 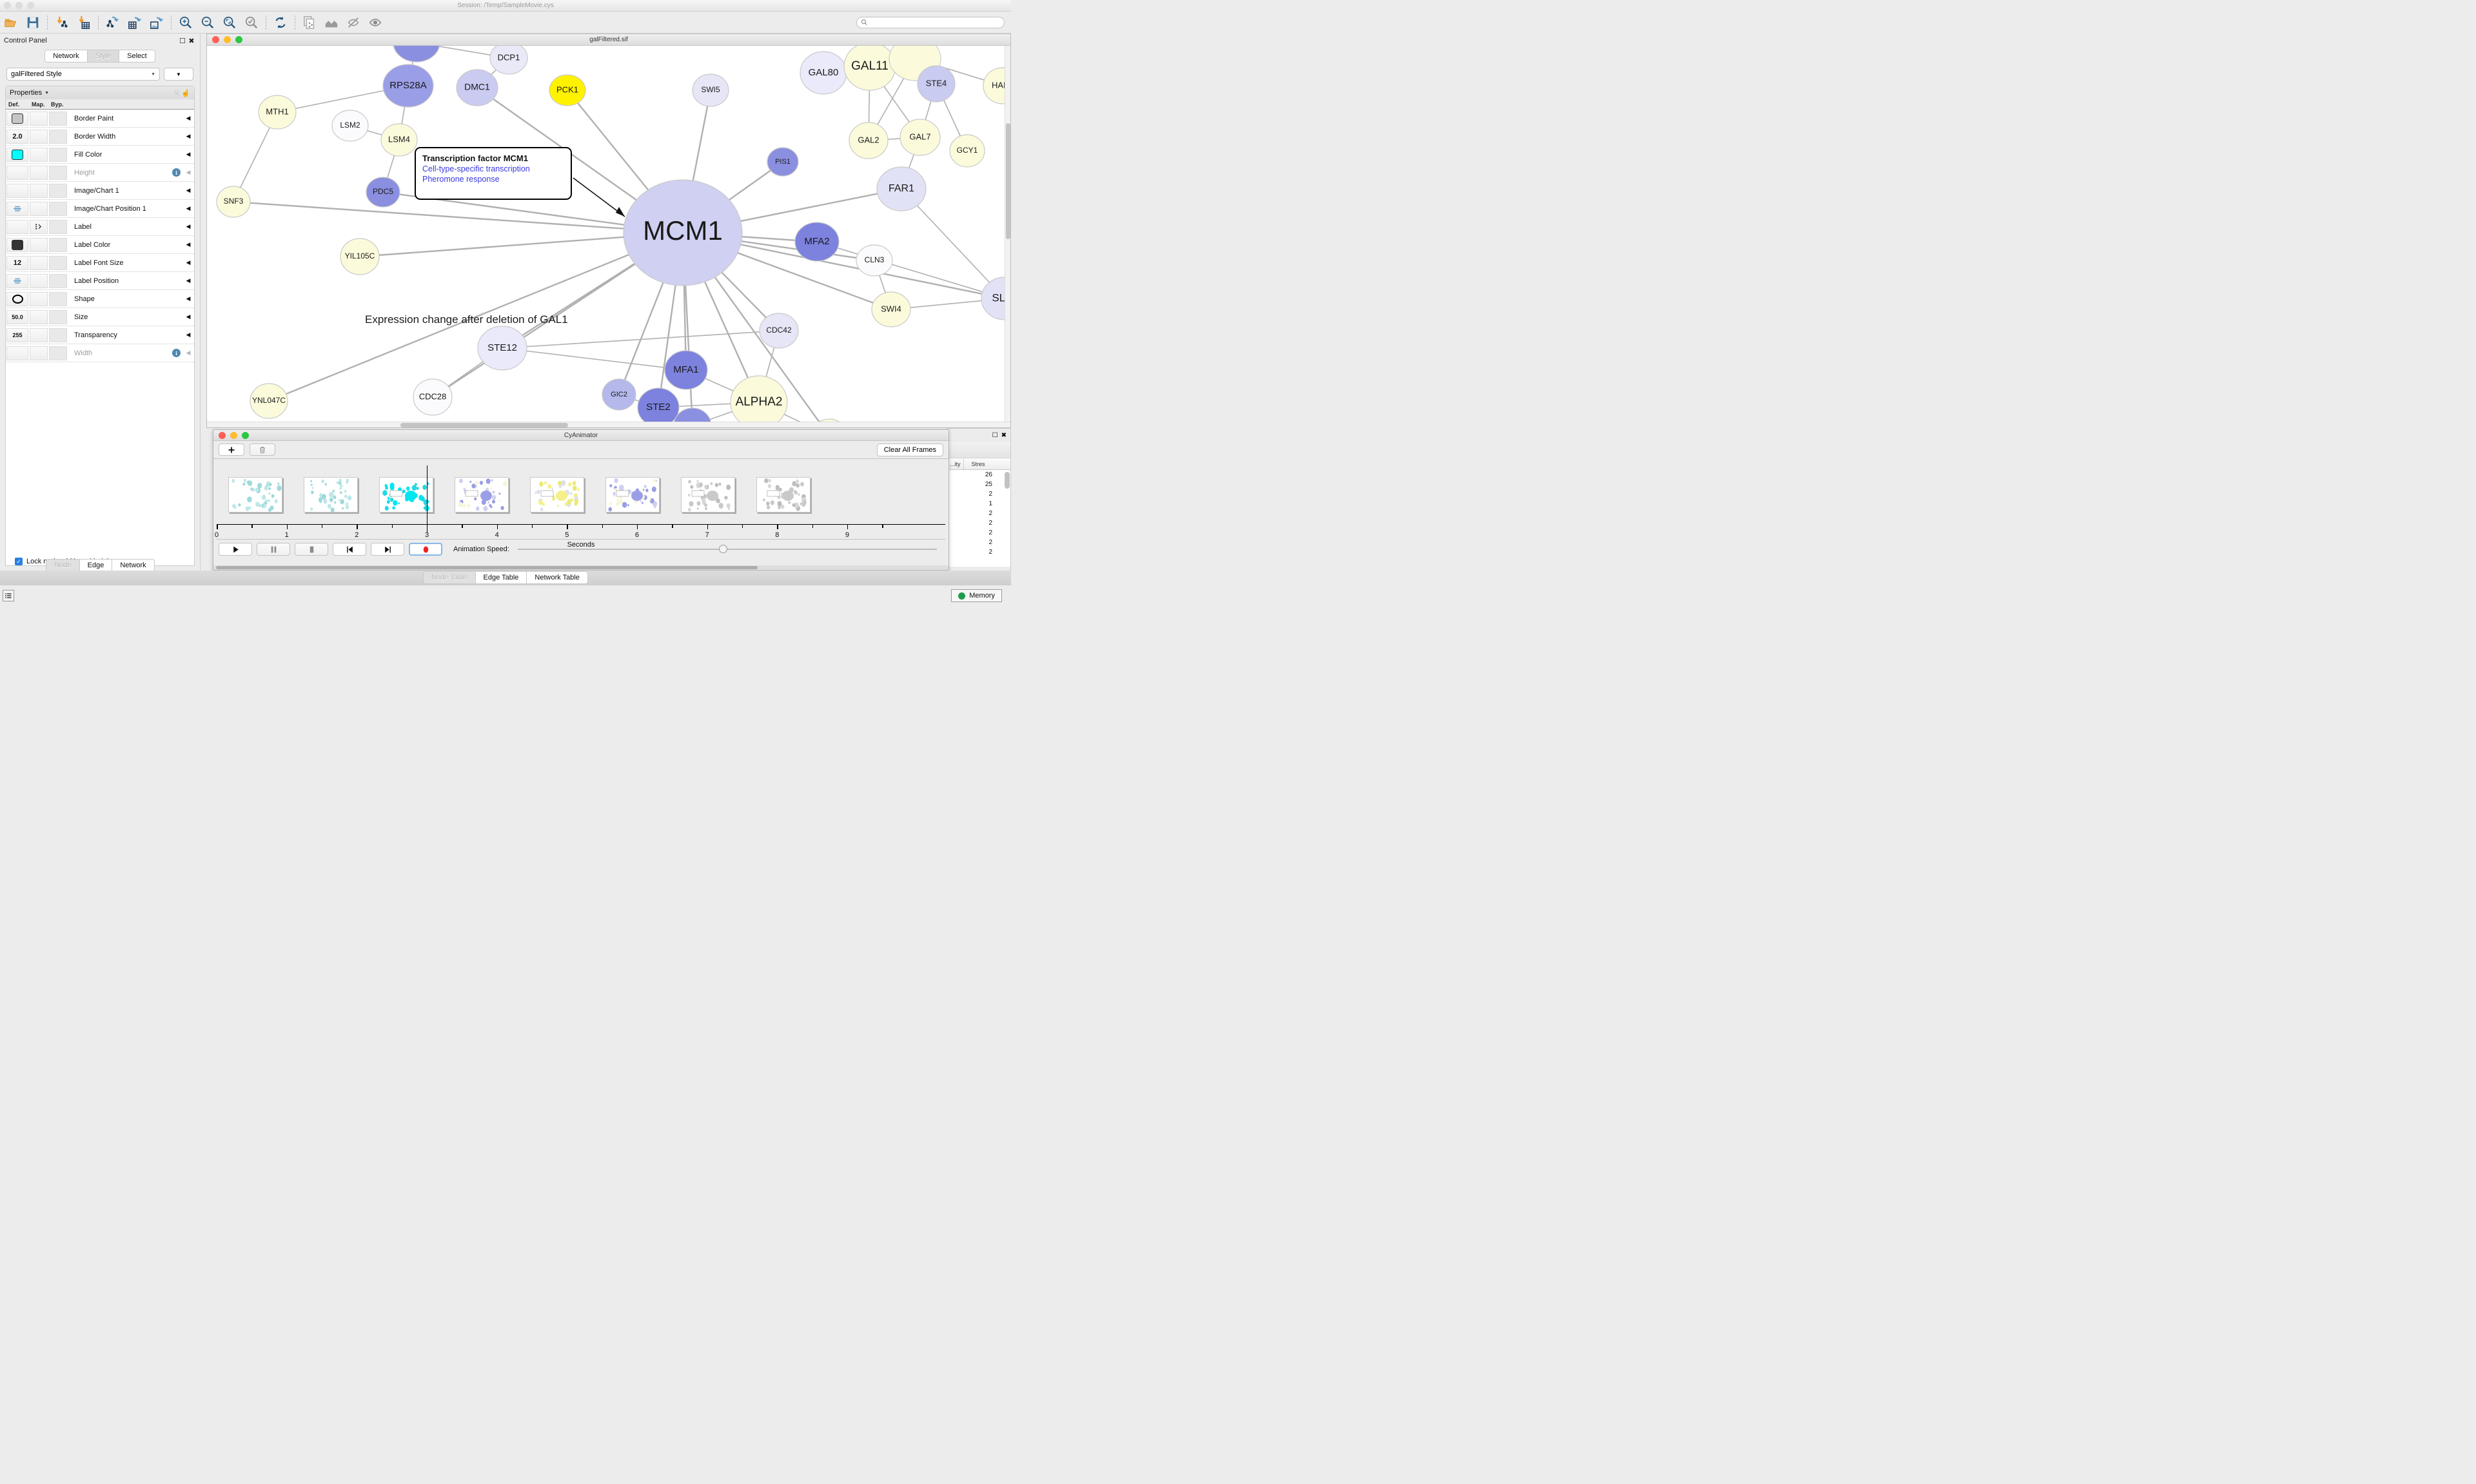 What do you see at coordinates (280, 23) in the screenshot?
I see `refresh-icon` at bounding box center [280, 23].